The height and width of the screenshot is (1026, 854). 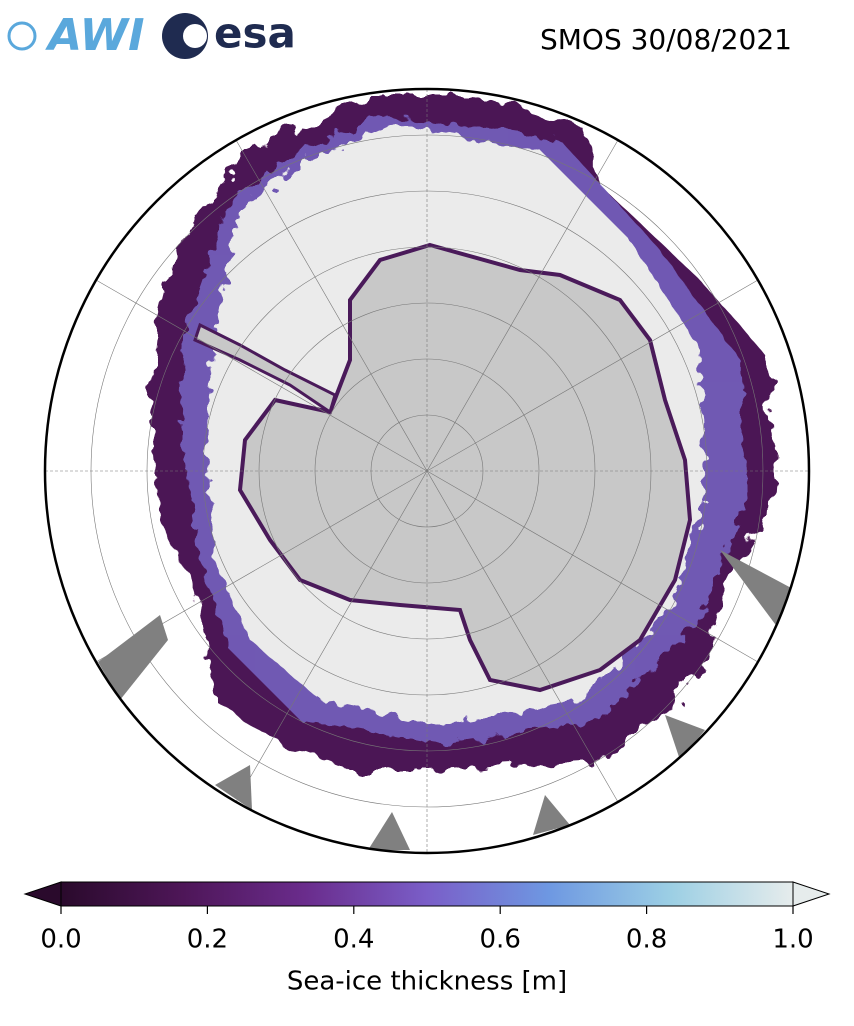 I want to click on tick-label: 0.0, so click(x=60, y=940).